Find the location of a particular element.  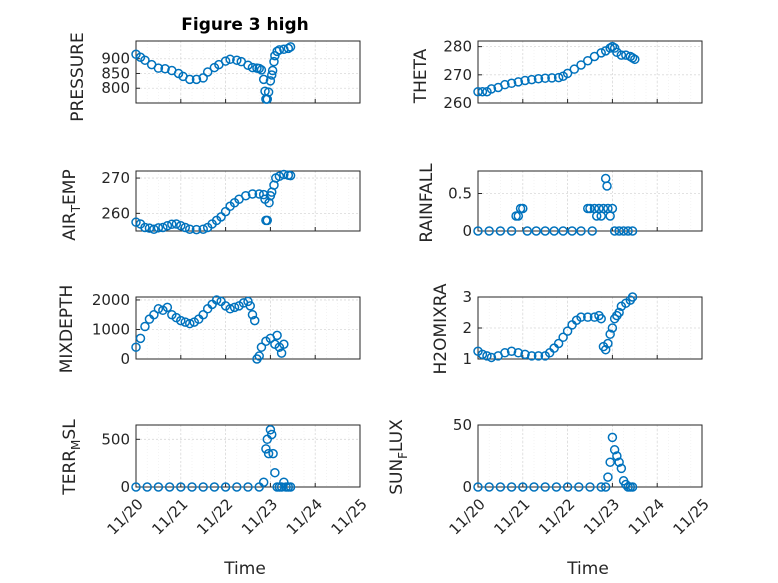

y-tick-label: 800 is located at coordinates (115, 88).